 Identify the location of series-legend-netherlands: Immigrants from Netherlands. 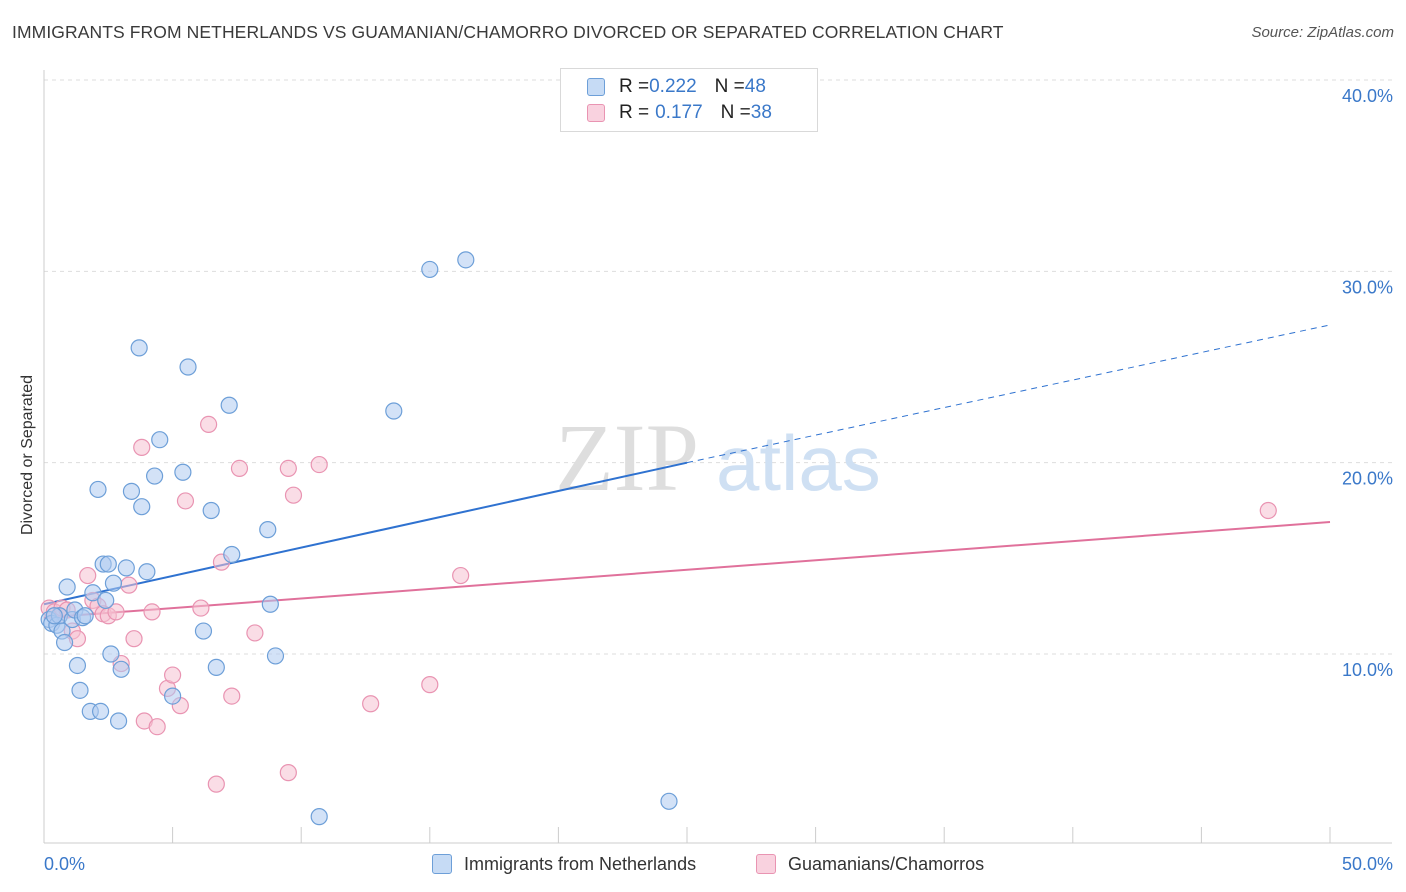
(564, 864).